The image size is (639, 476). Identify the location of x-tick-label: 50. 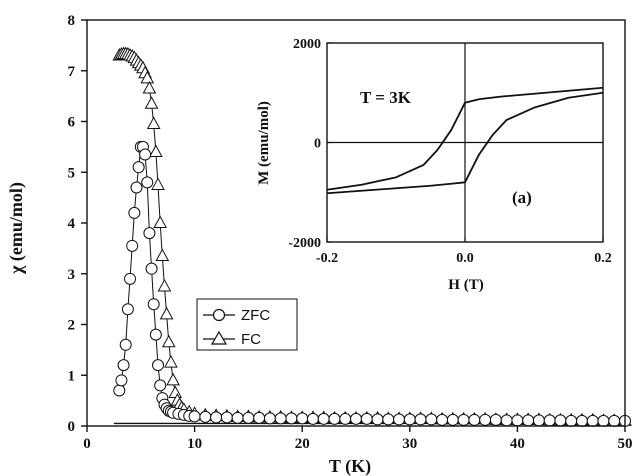
(625, 444).